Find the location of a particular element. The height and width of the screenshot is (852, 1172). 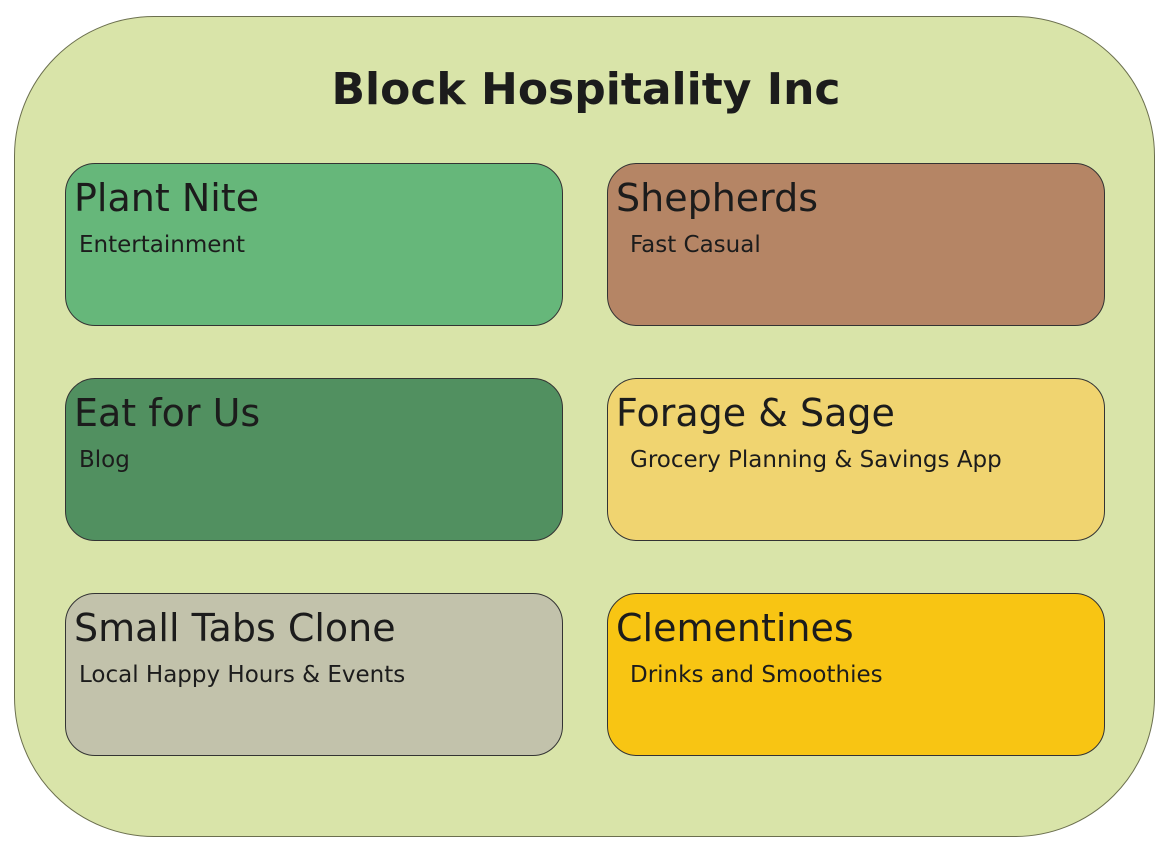

venture-category: Entertainment is located at coordinates (162, 245).